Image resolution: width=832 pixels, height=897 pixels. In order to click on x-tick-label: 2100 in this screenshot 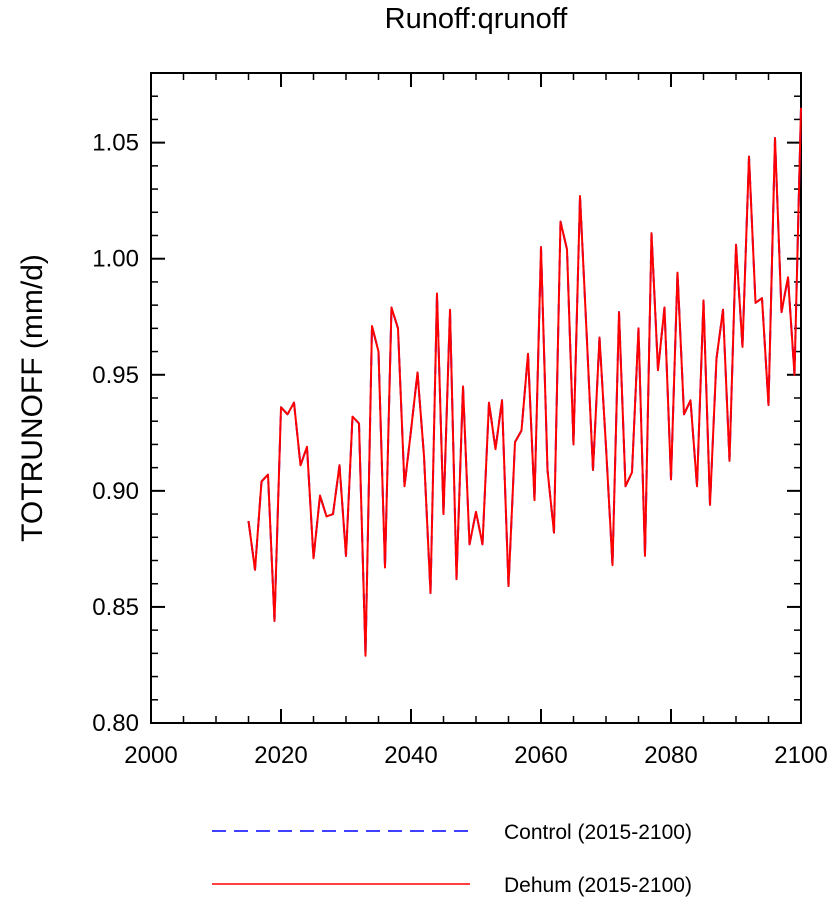, I will do `click(800, 755)`.